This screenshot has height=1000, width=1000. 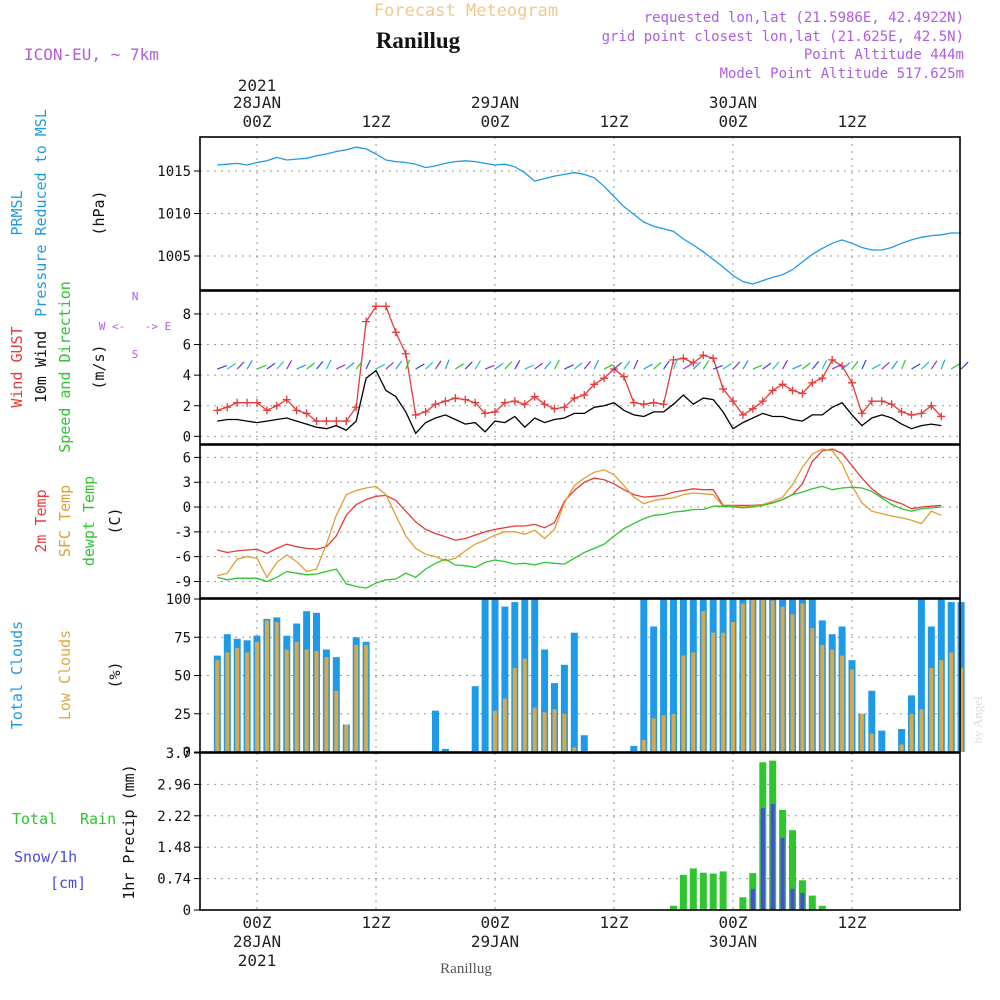 I want to click on time-label-bottom: 00Z, so click(x=733, y=922).